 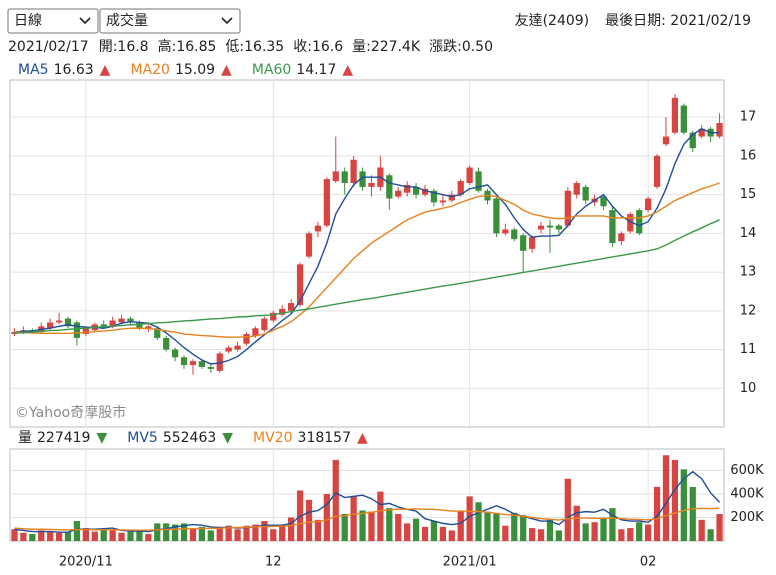 What do you see at coordinates (445, 47) in the screenshot?
I see `info-label: 漲跌:` at bounding box center [445, 47].